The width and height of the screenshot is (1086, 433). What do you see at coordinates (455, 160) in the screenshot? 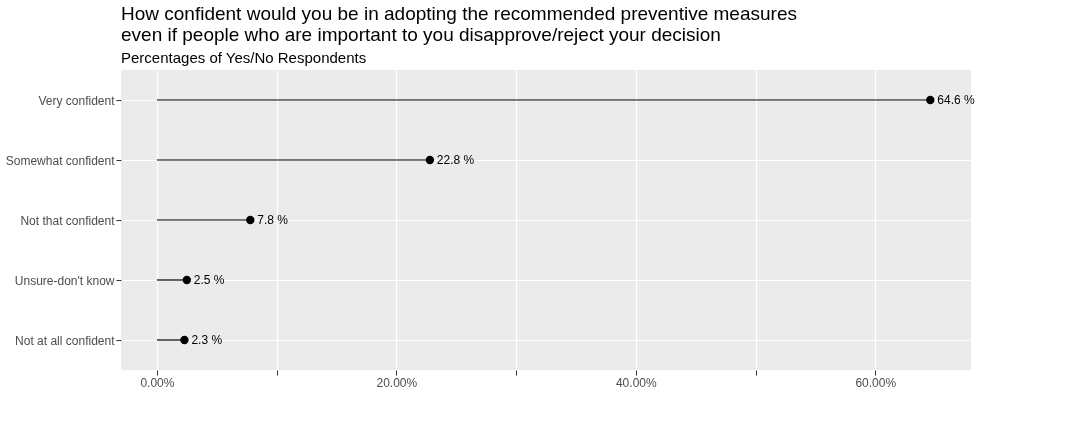
I see `data-label: 22.8 %` at bounding box center [455, 160].